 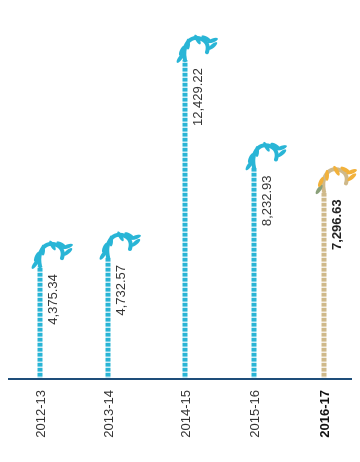 I want to click on category-label-2016-17: 2016-17, so click(x=324, y=414).